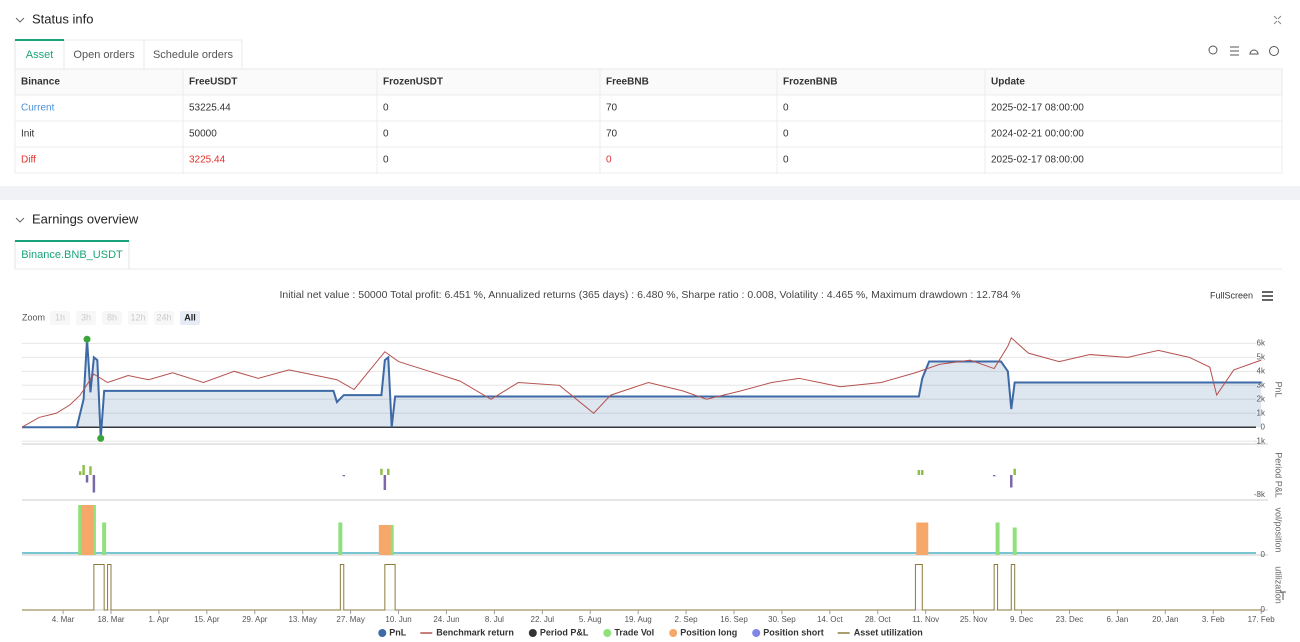 This screenshot has height=642, width=1300. I want to click on column-header: Binance, so click(40, 82).